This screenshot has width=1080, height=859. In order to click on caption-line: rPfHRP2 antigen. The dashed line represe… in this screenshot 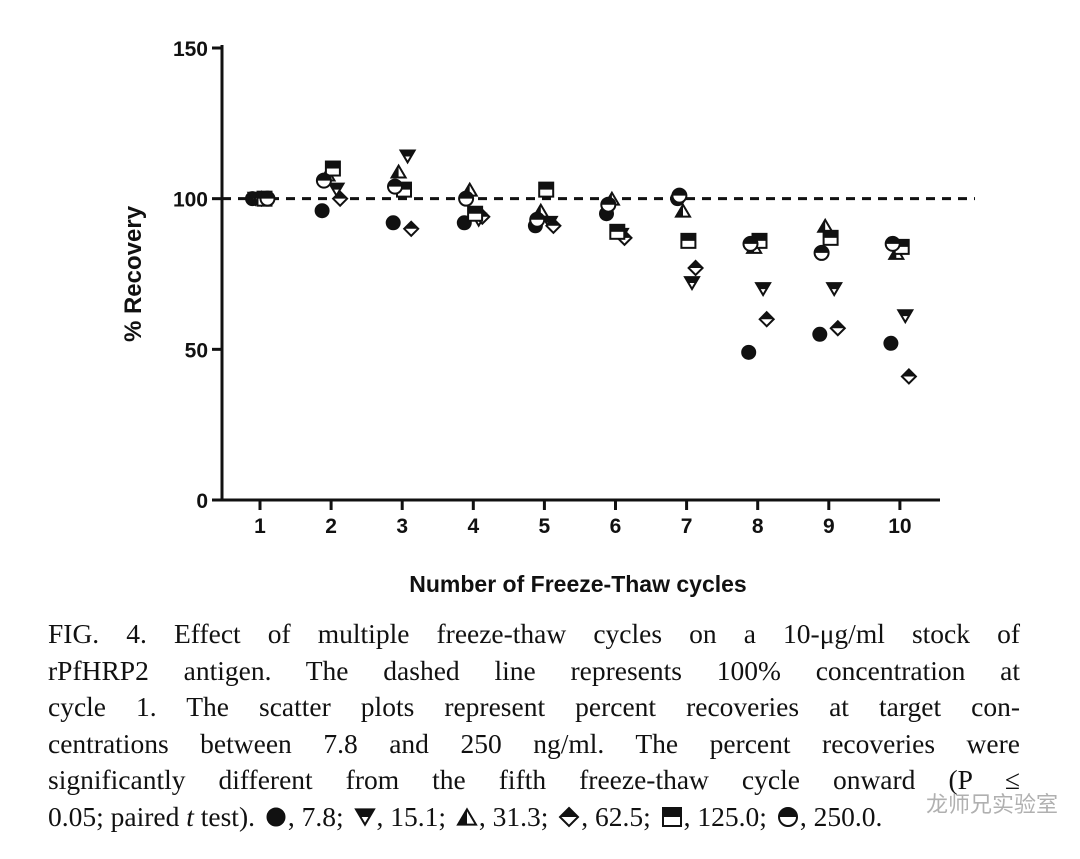, I will do `click(534, 670)`.